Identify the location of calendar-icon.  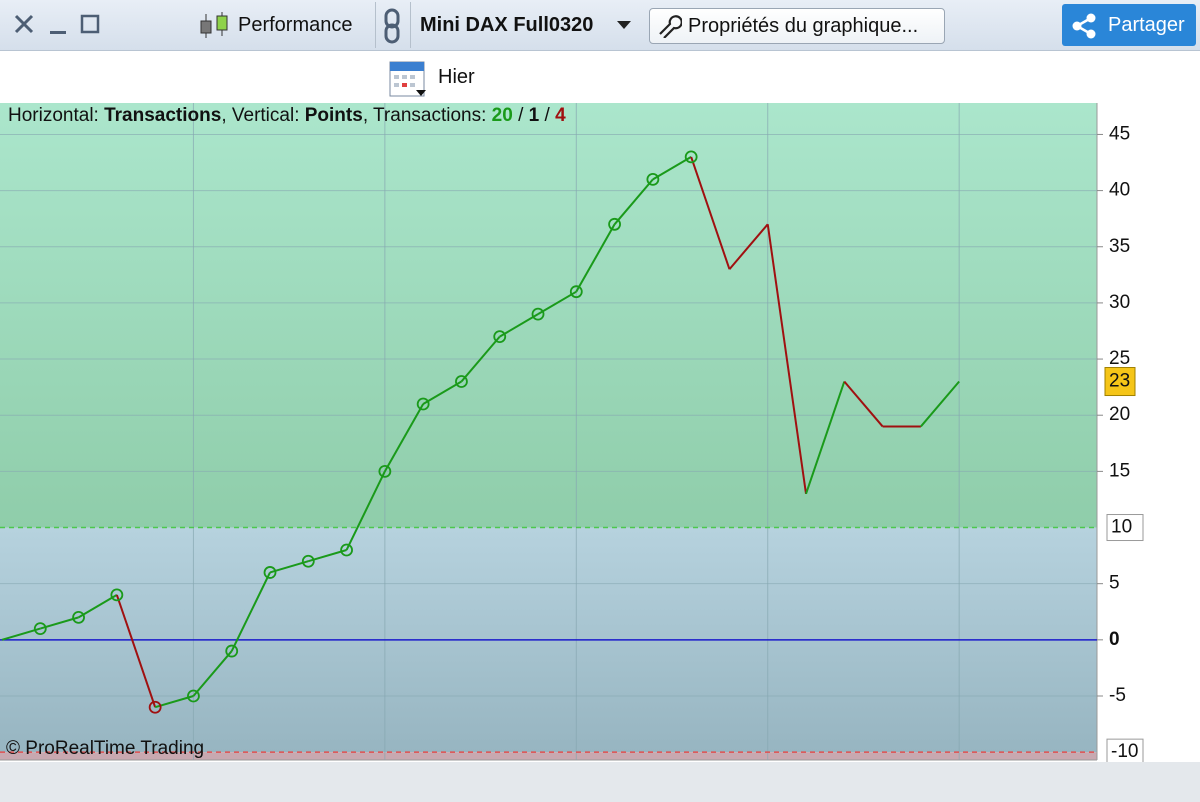
(409, 79).